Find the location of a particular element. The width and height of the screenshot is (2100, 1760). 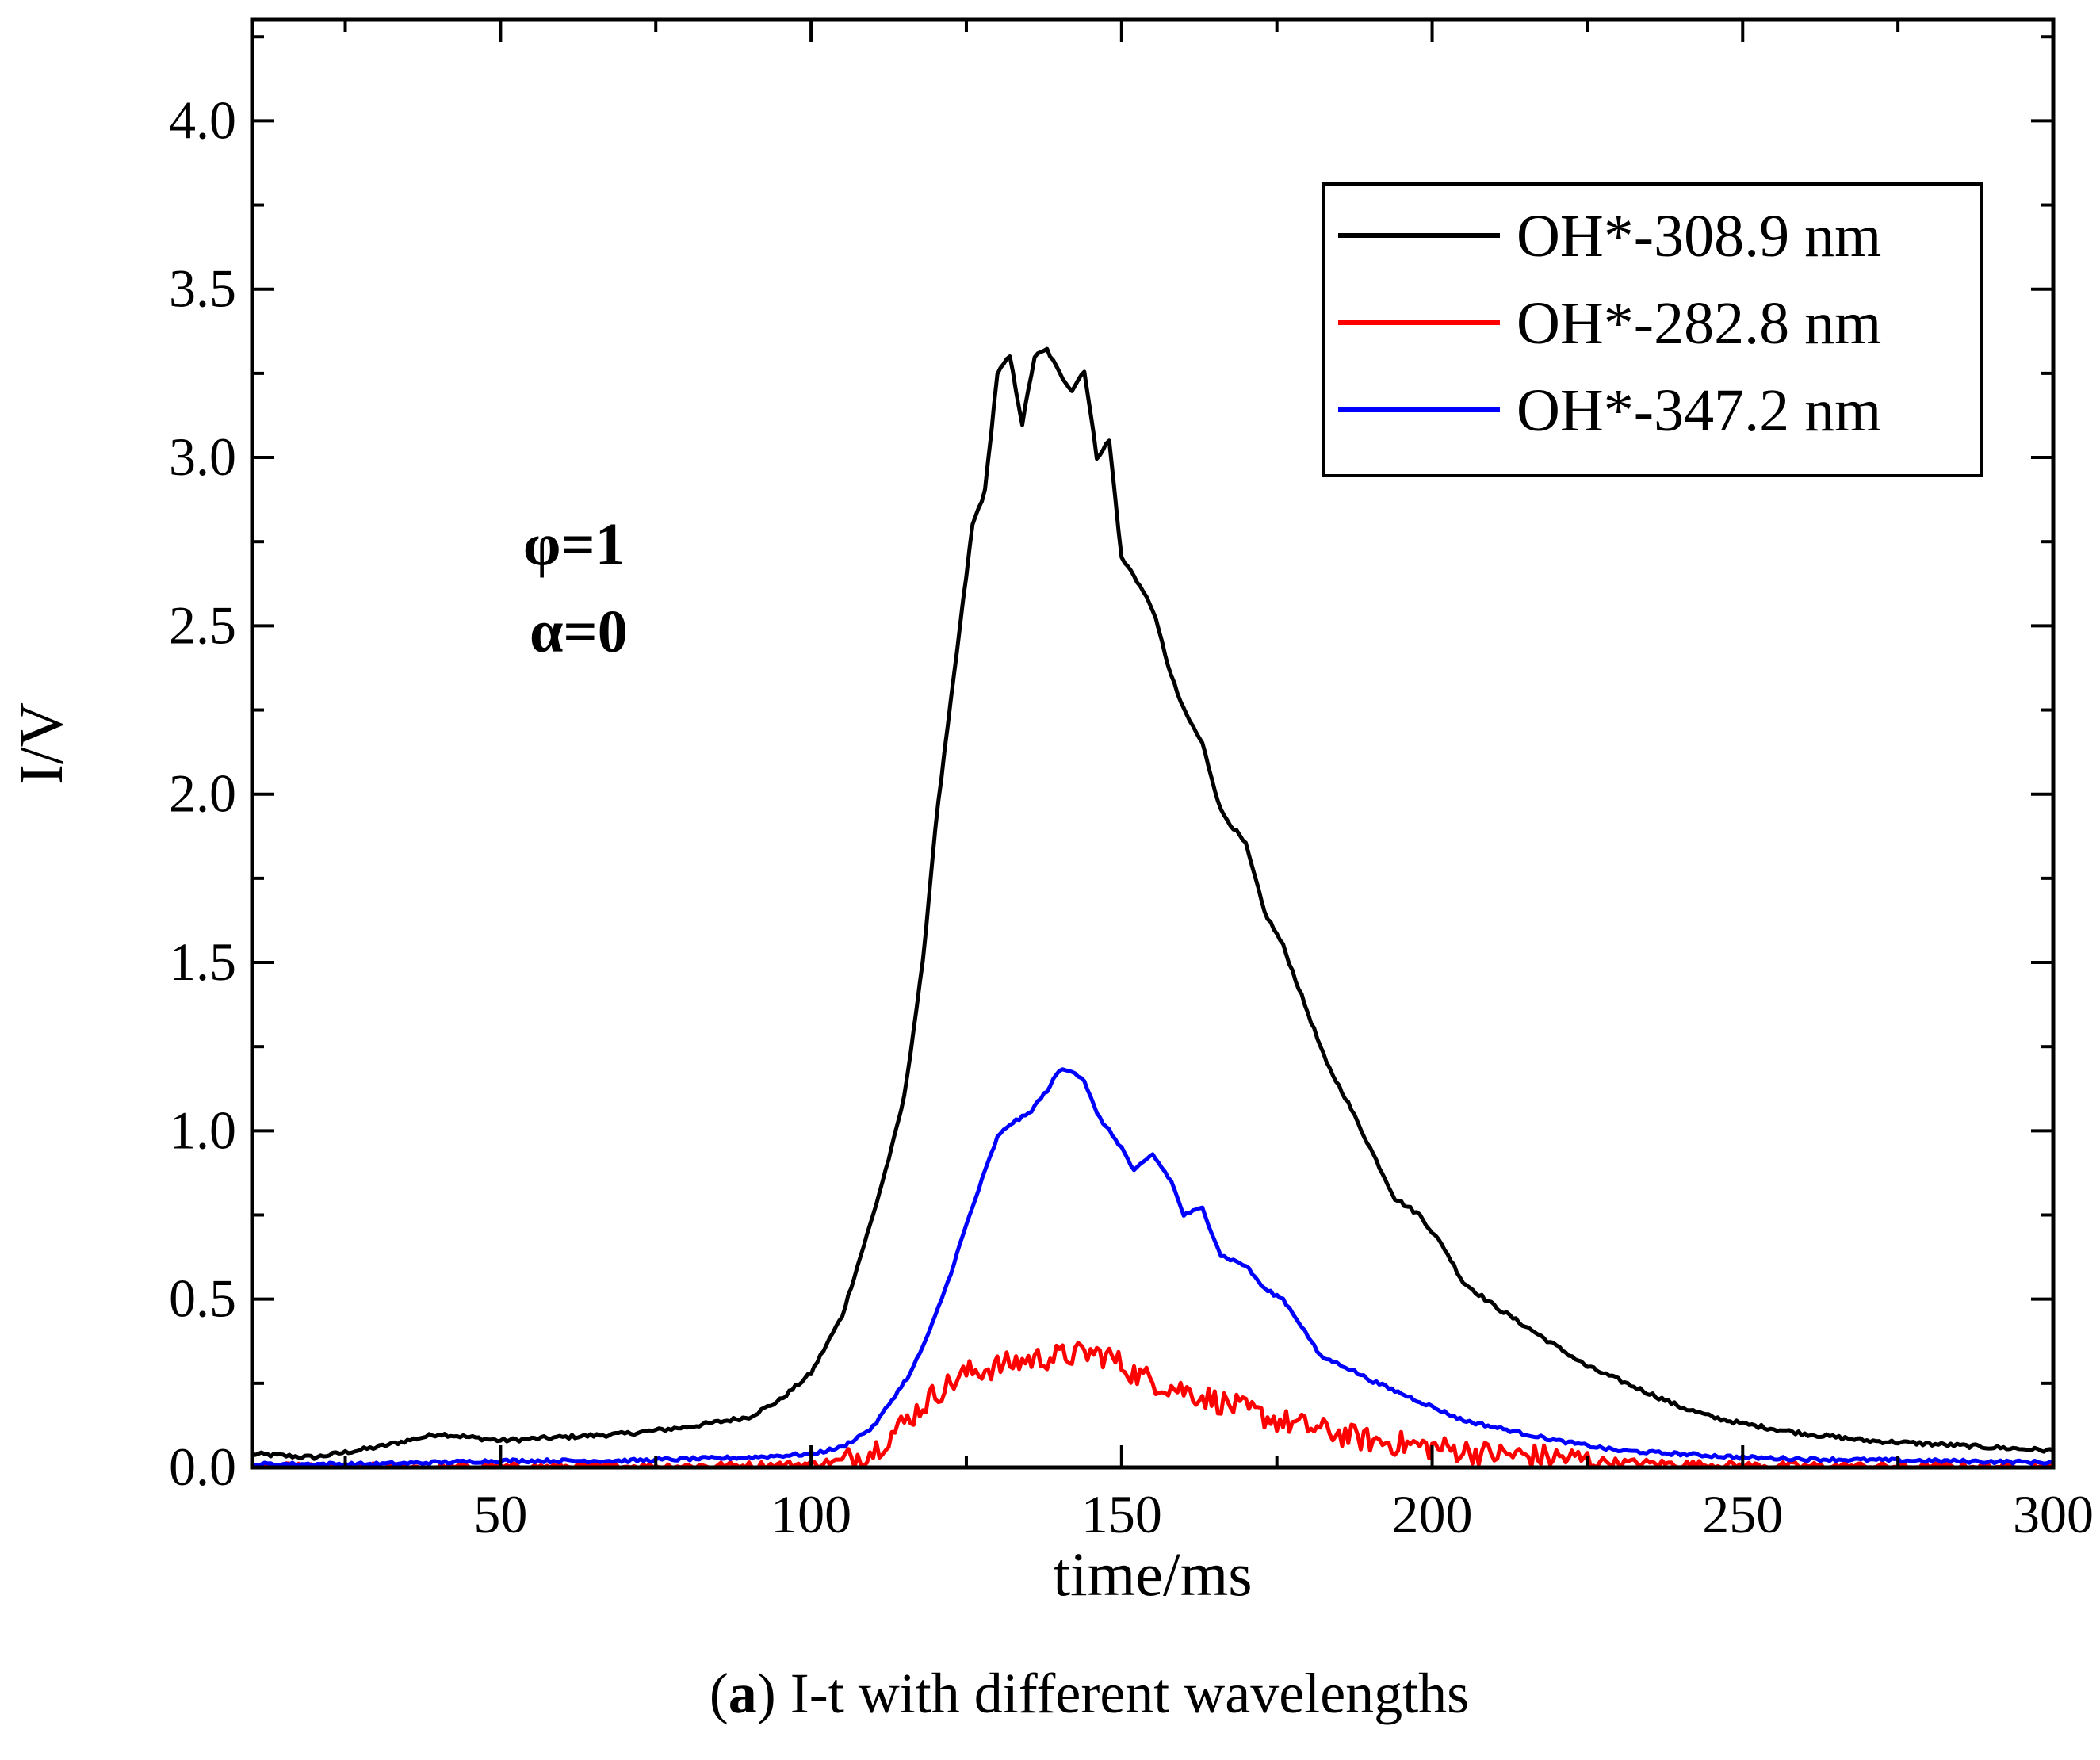

legend-label-1: OH*-282.8 nm is located at coordinates (1699, 323).